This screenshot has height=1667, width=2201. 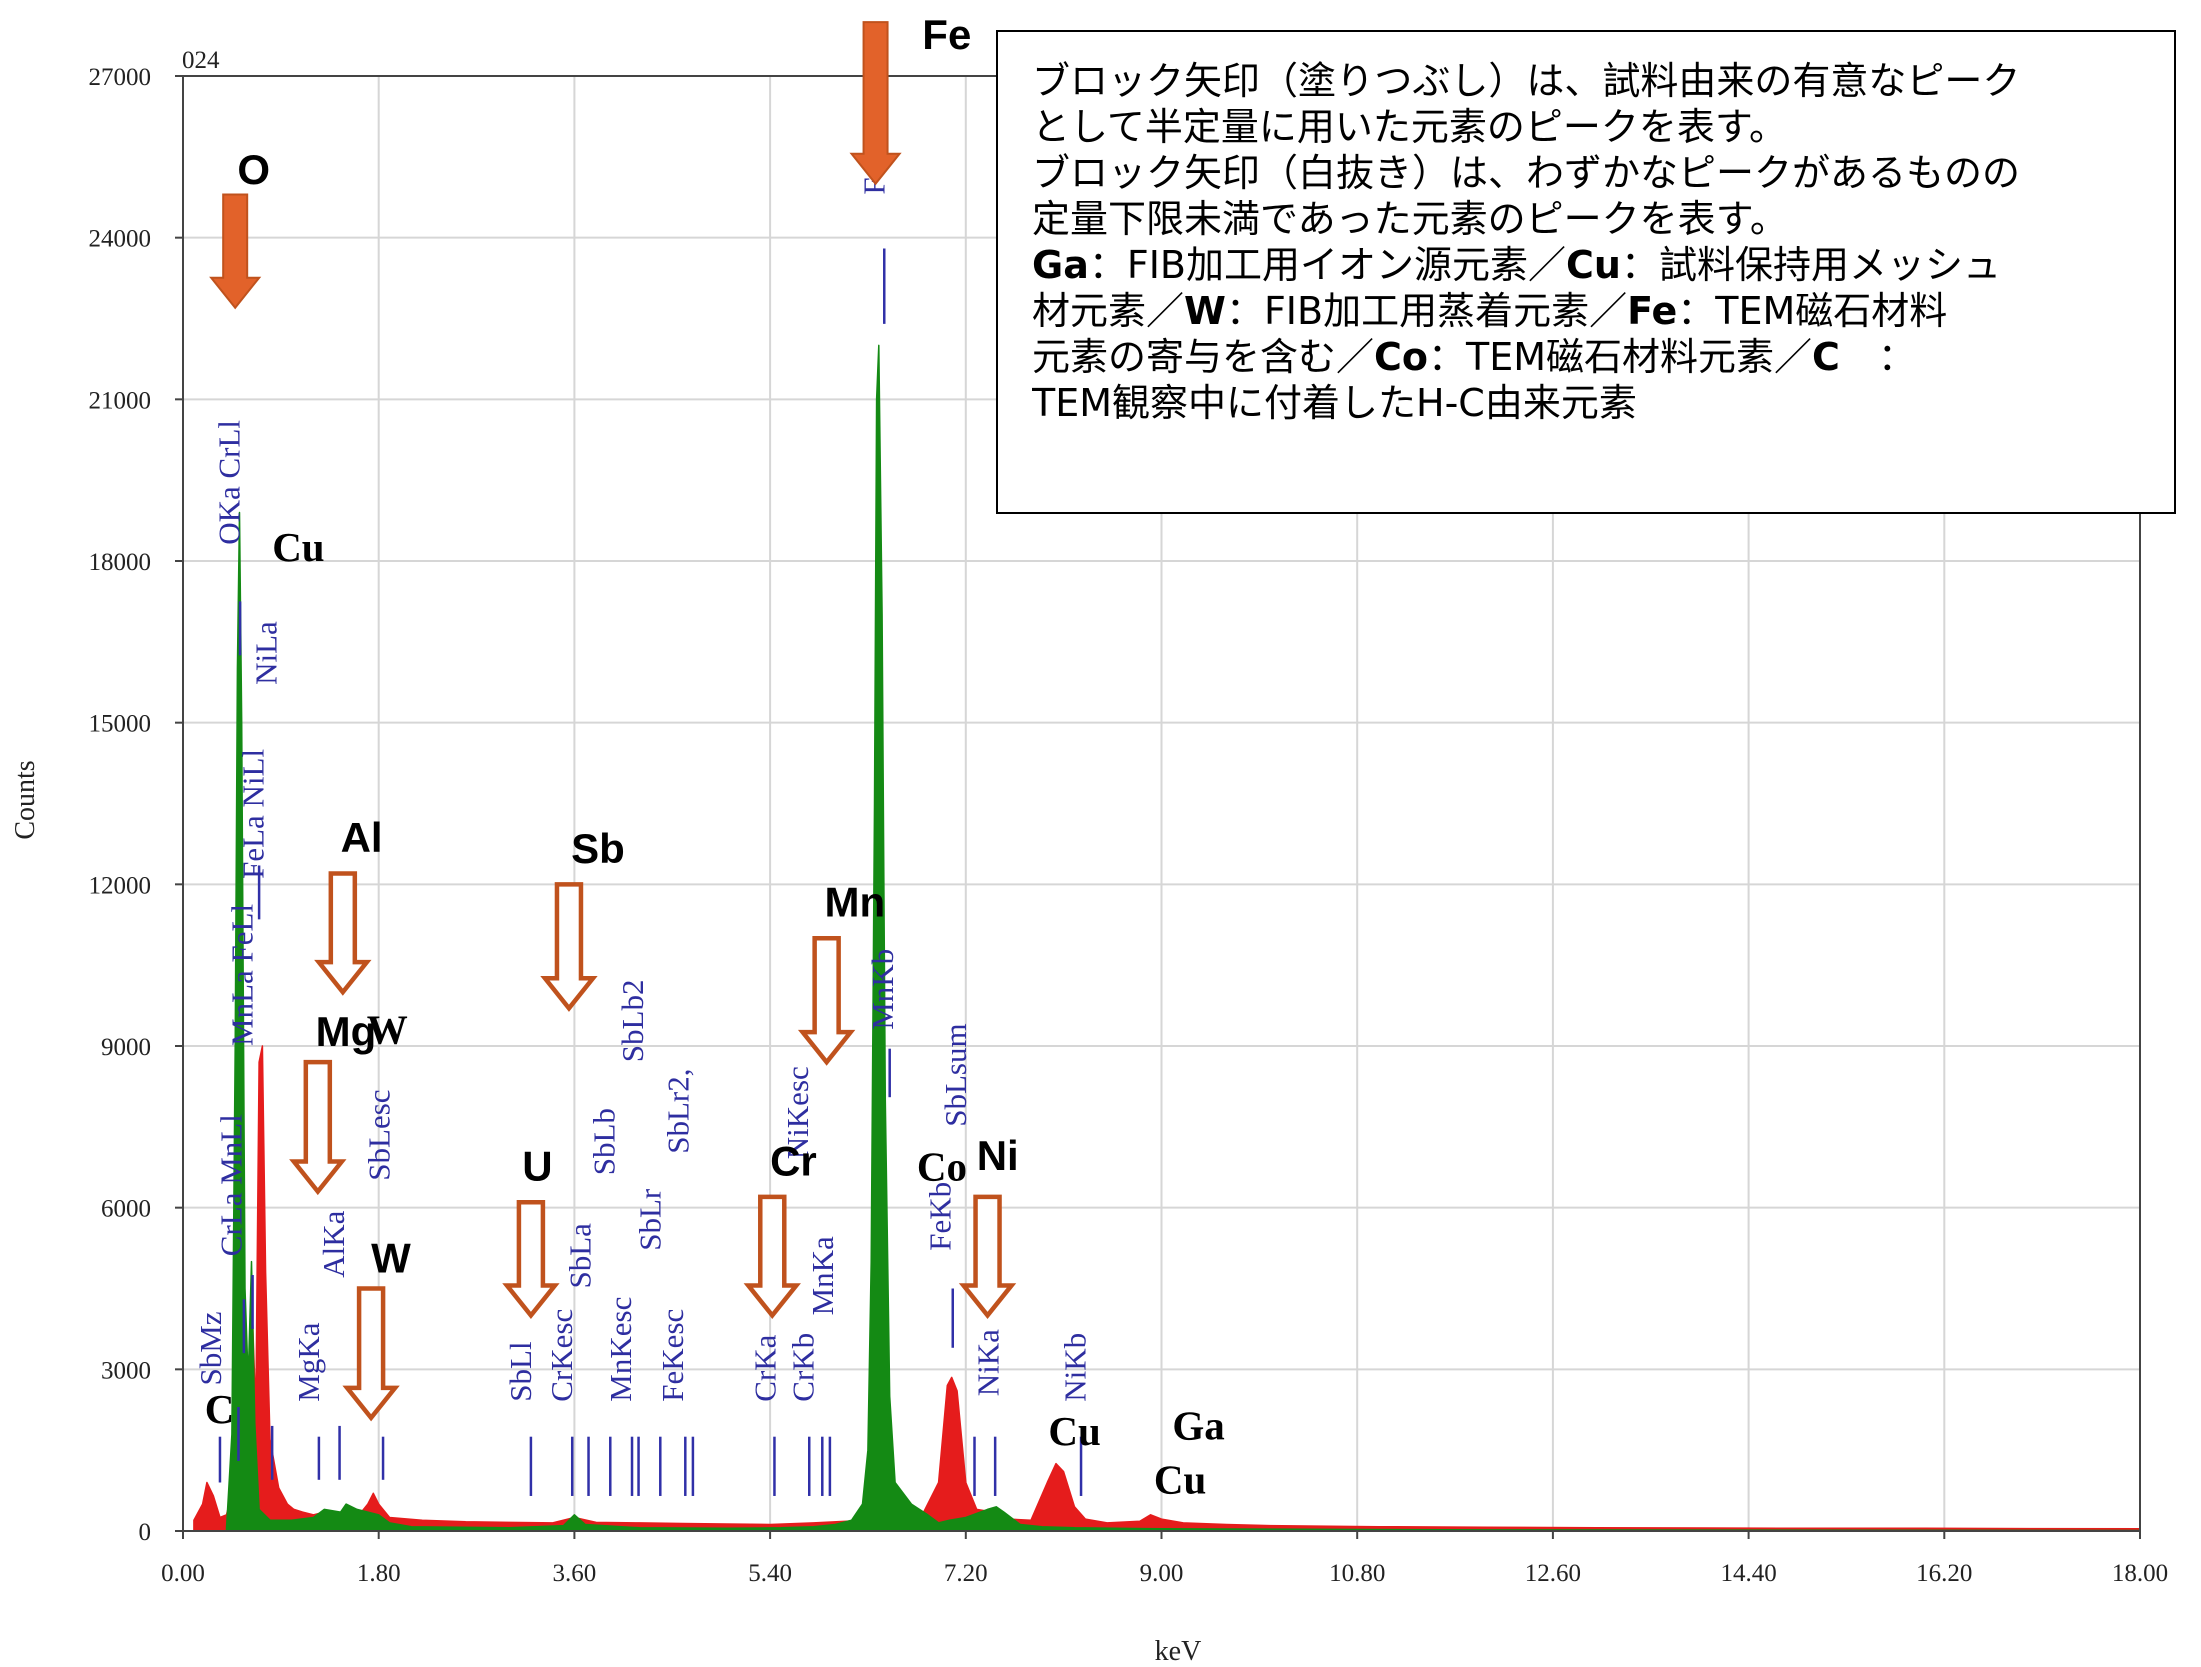 What do you see at coordinates (1748, 1573) in the screenshot?
I see `x-tick-label: 14.40` at bounding box center [1748, 1573].